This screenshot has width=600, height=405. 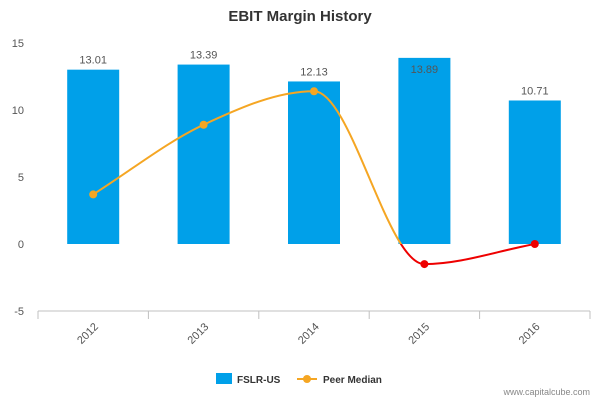 I want to click on bar-data-label: 13.89, so click(x=425, y=70).